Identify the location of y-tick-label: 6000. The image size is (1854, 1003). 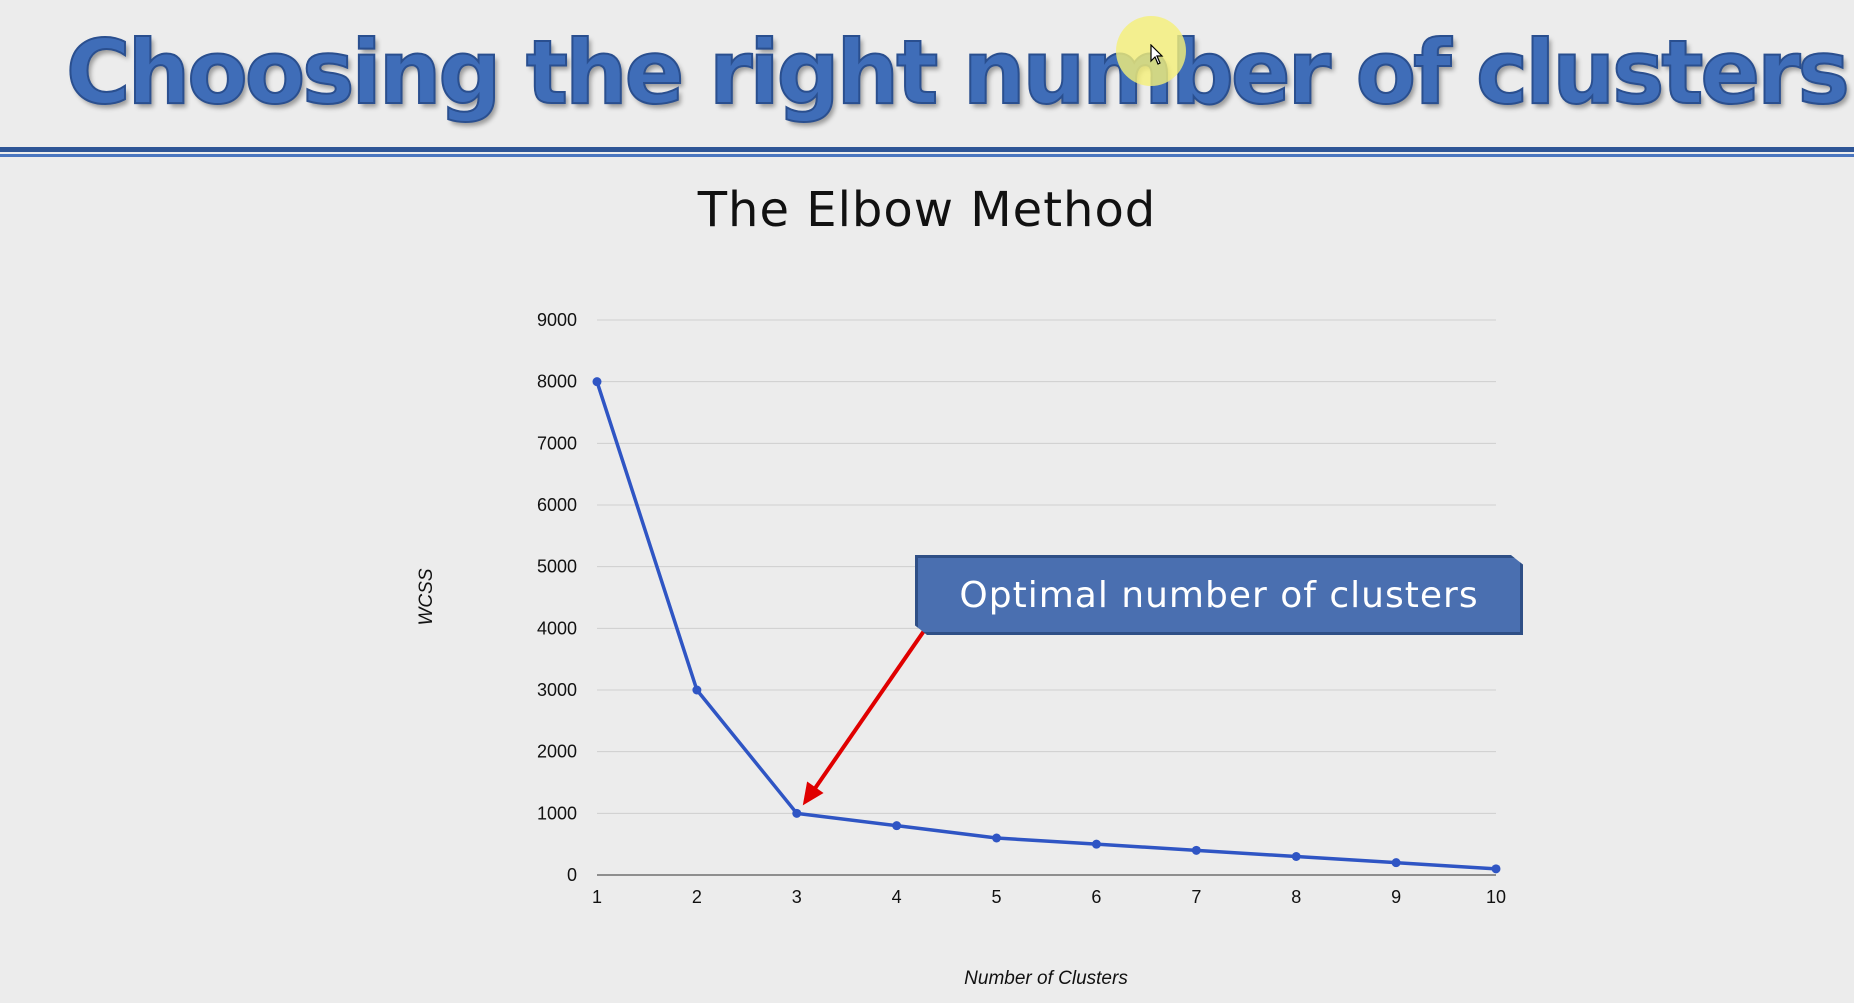
(557, 505).